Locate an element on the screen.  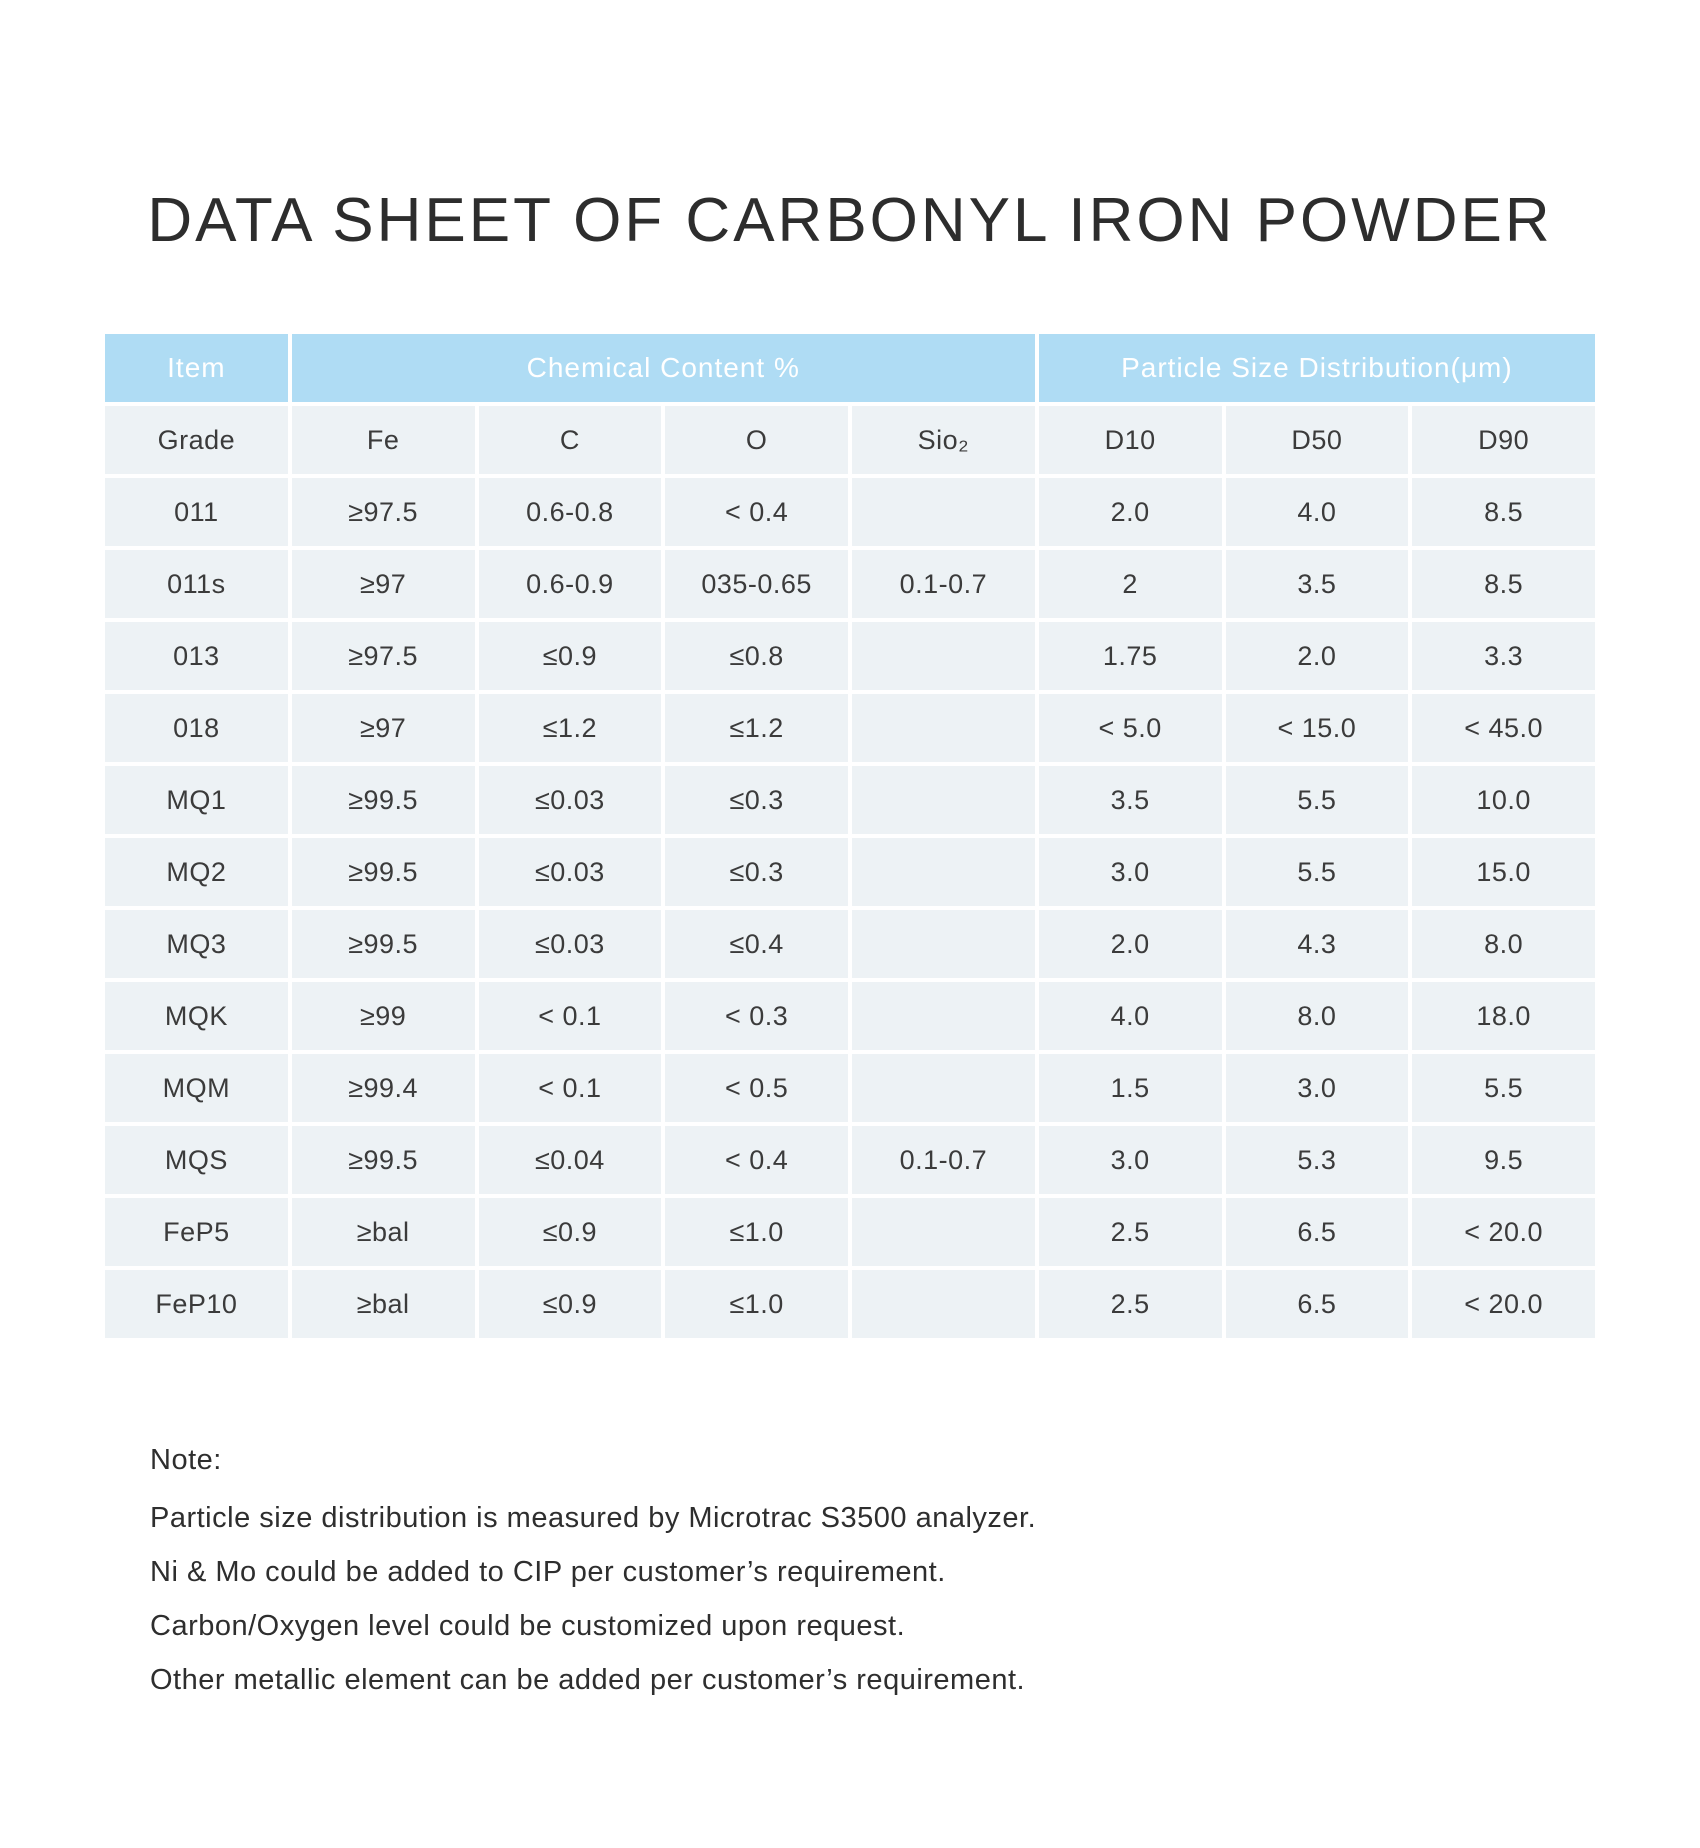
table-cell: 1.5 is located at coordinates (1130, 1088).